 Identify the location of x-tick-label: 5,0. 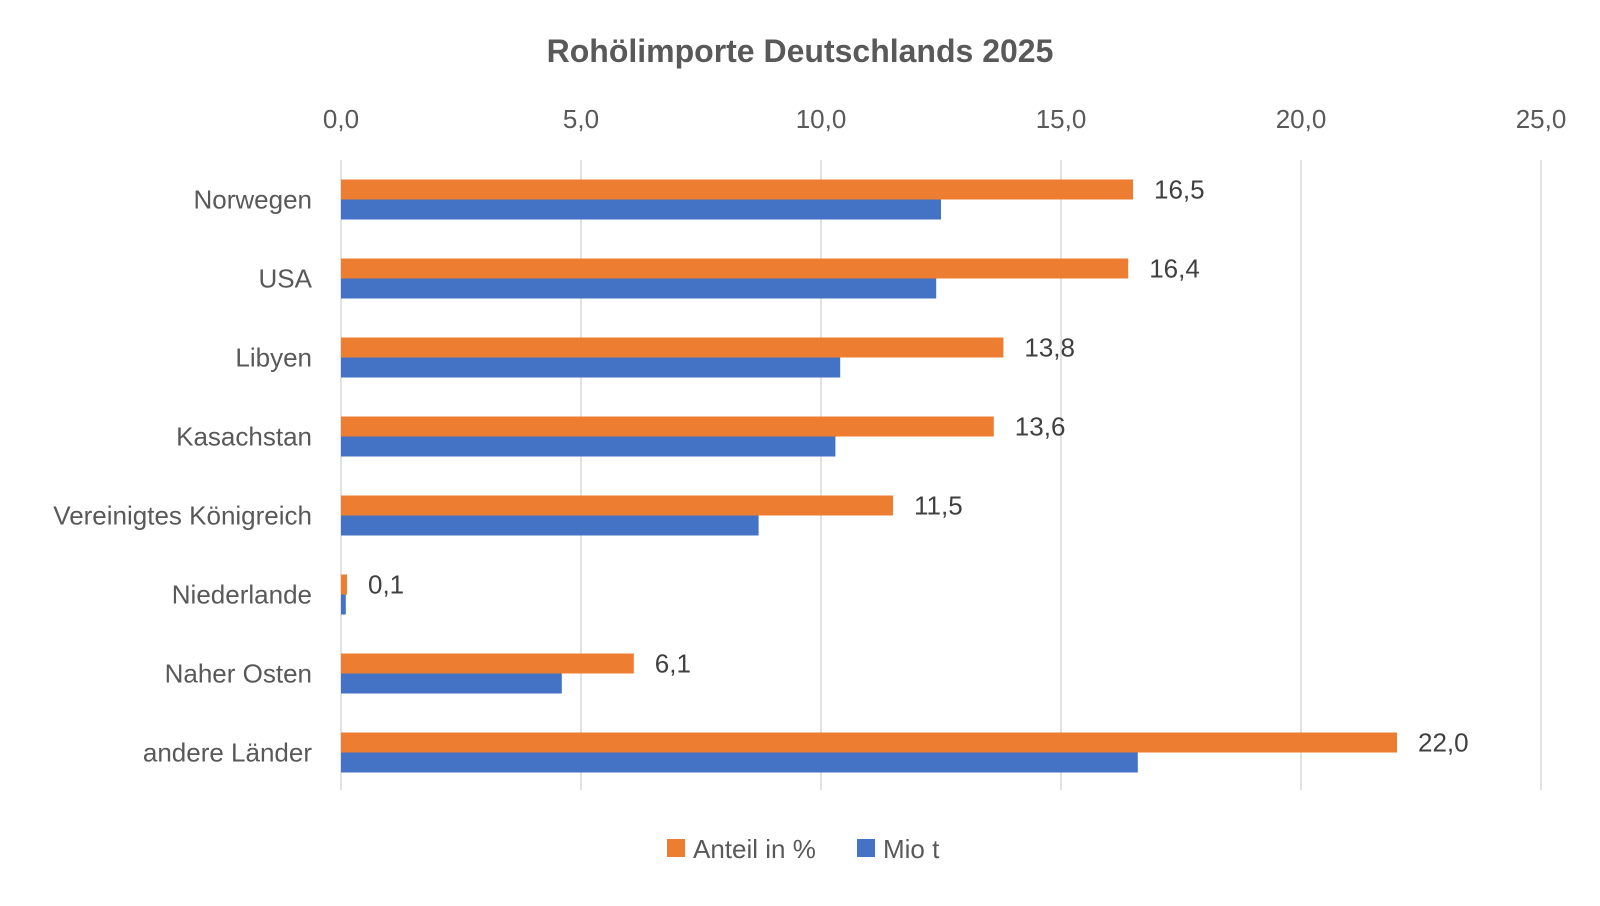
(581, 119).